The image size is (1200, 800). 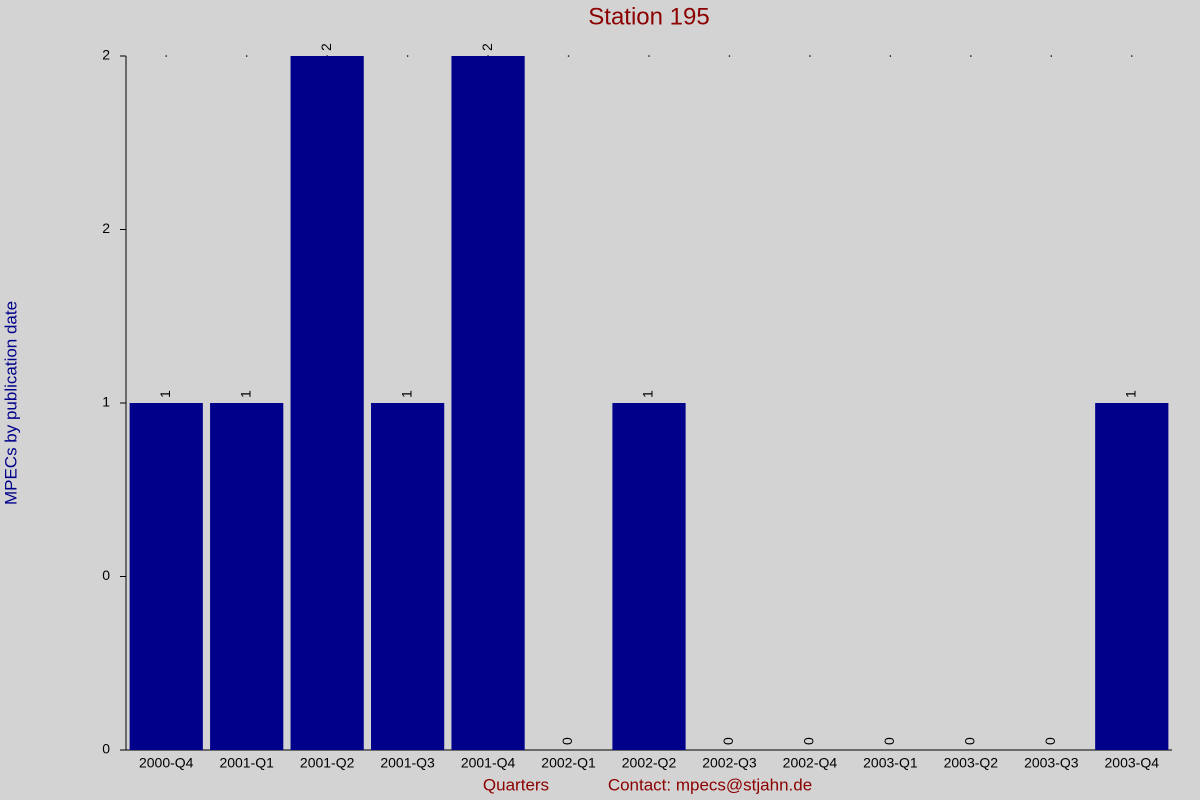 What do you see at coordinates (729, 763) in the screenshot?
I see `x-tick-label: 2002-Q3` at bounding box center [729, 763].